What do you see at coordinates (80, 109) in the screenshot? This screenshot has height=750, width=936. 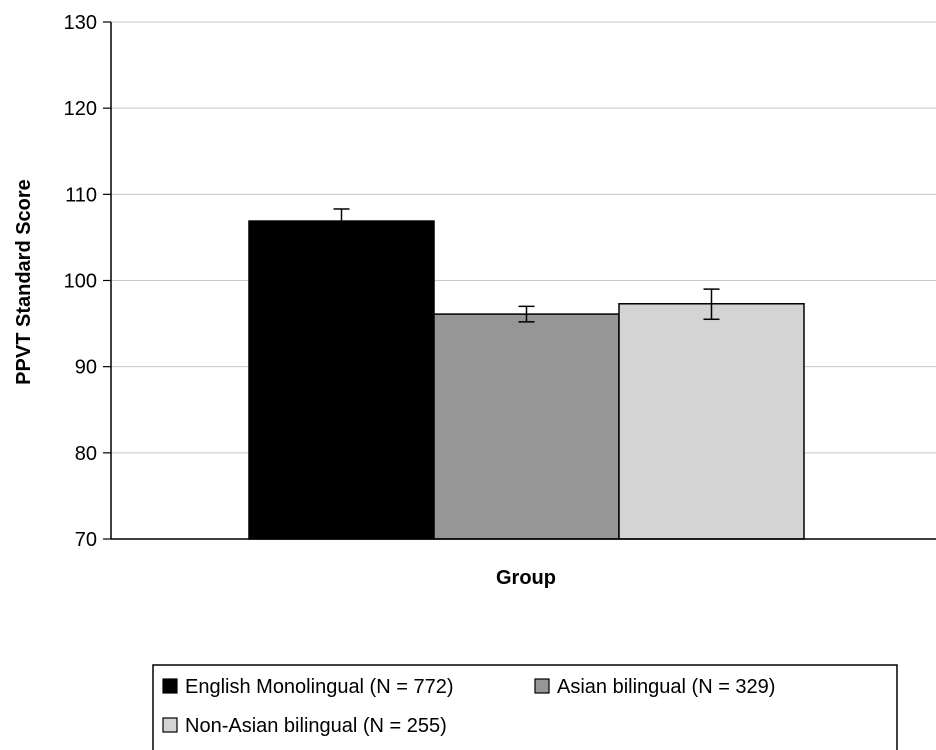 I see `y-tick-label: 120` at bounding box center [80, 109].